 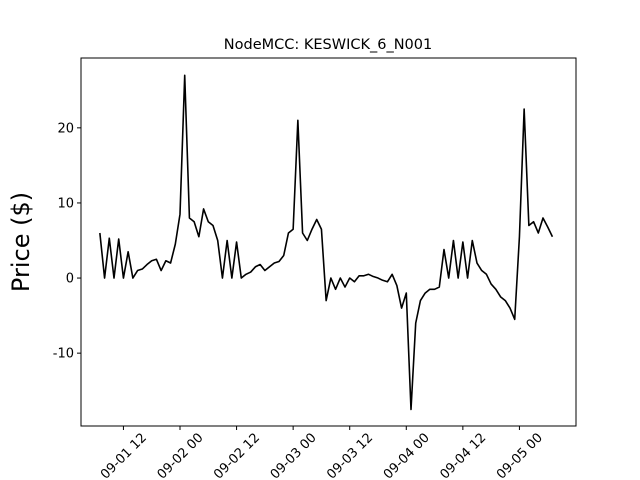 I want to click on x-tick-label: 09-04 00, so click(x=407, y=455).